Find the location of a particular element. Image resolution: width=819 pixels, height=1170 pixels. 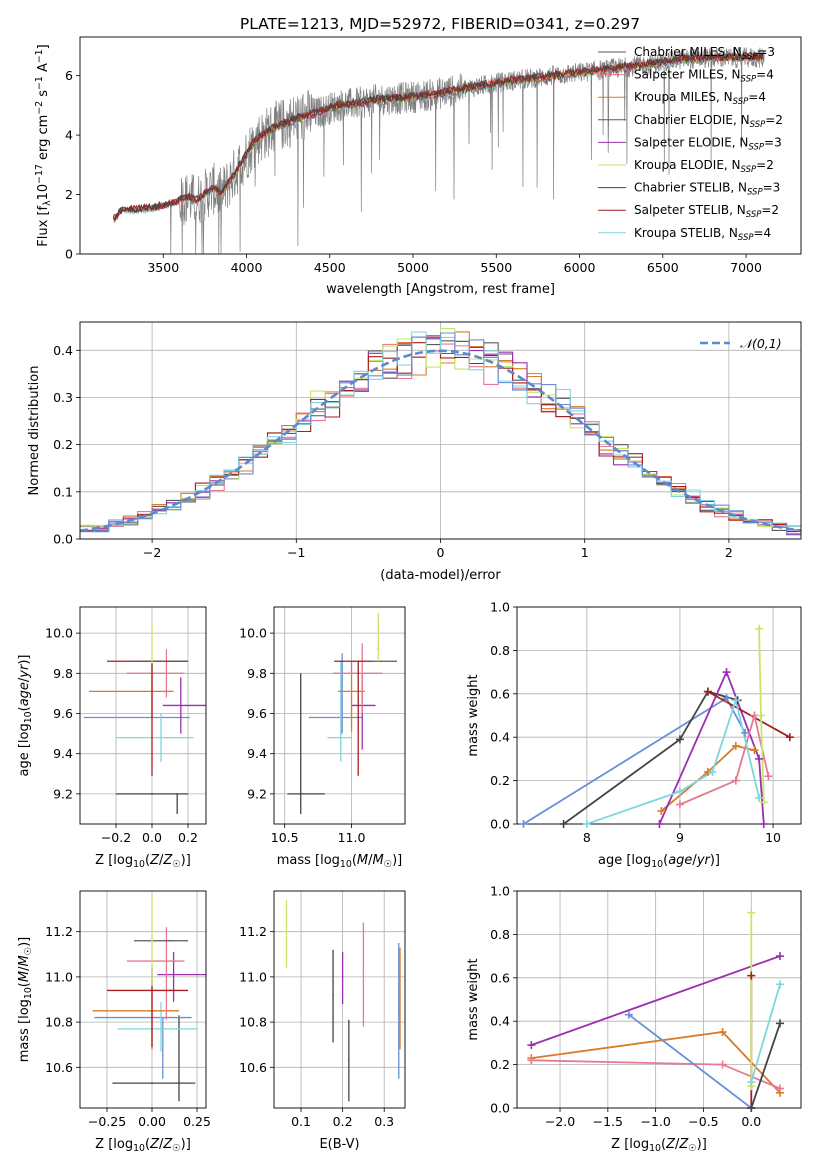

y-tick-label: 0 is located at coordinates (69, 254).